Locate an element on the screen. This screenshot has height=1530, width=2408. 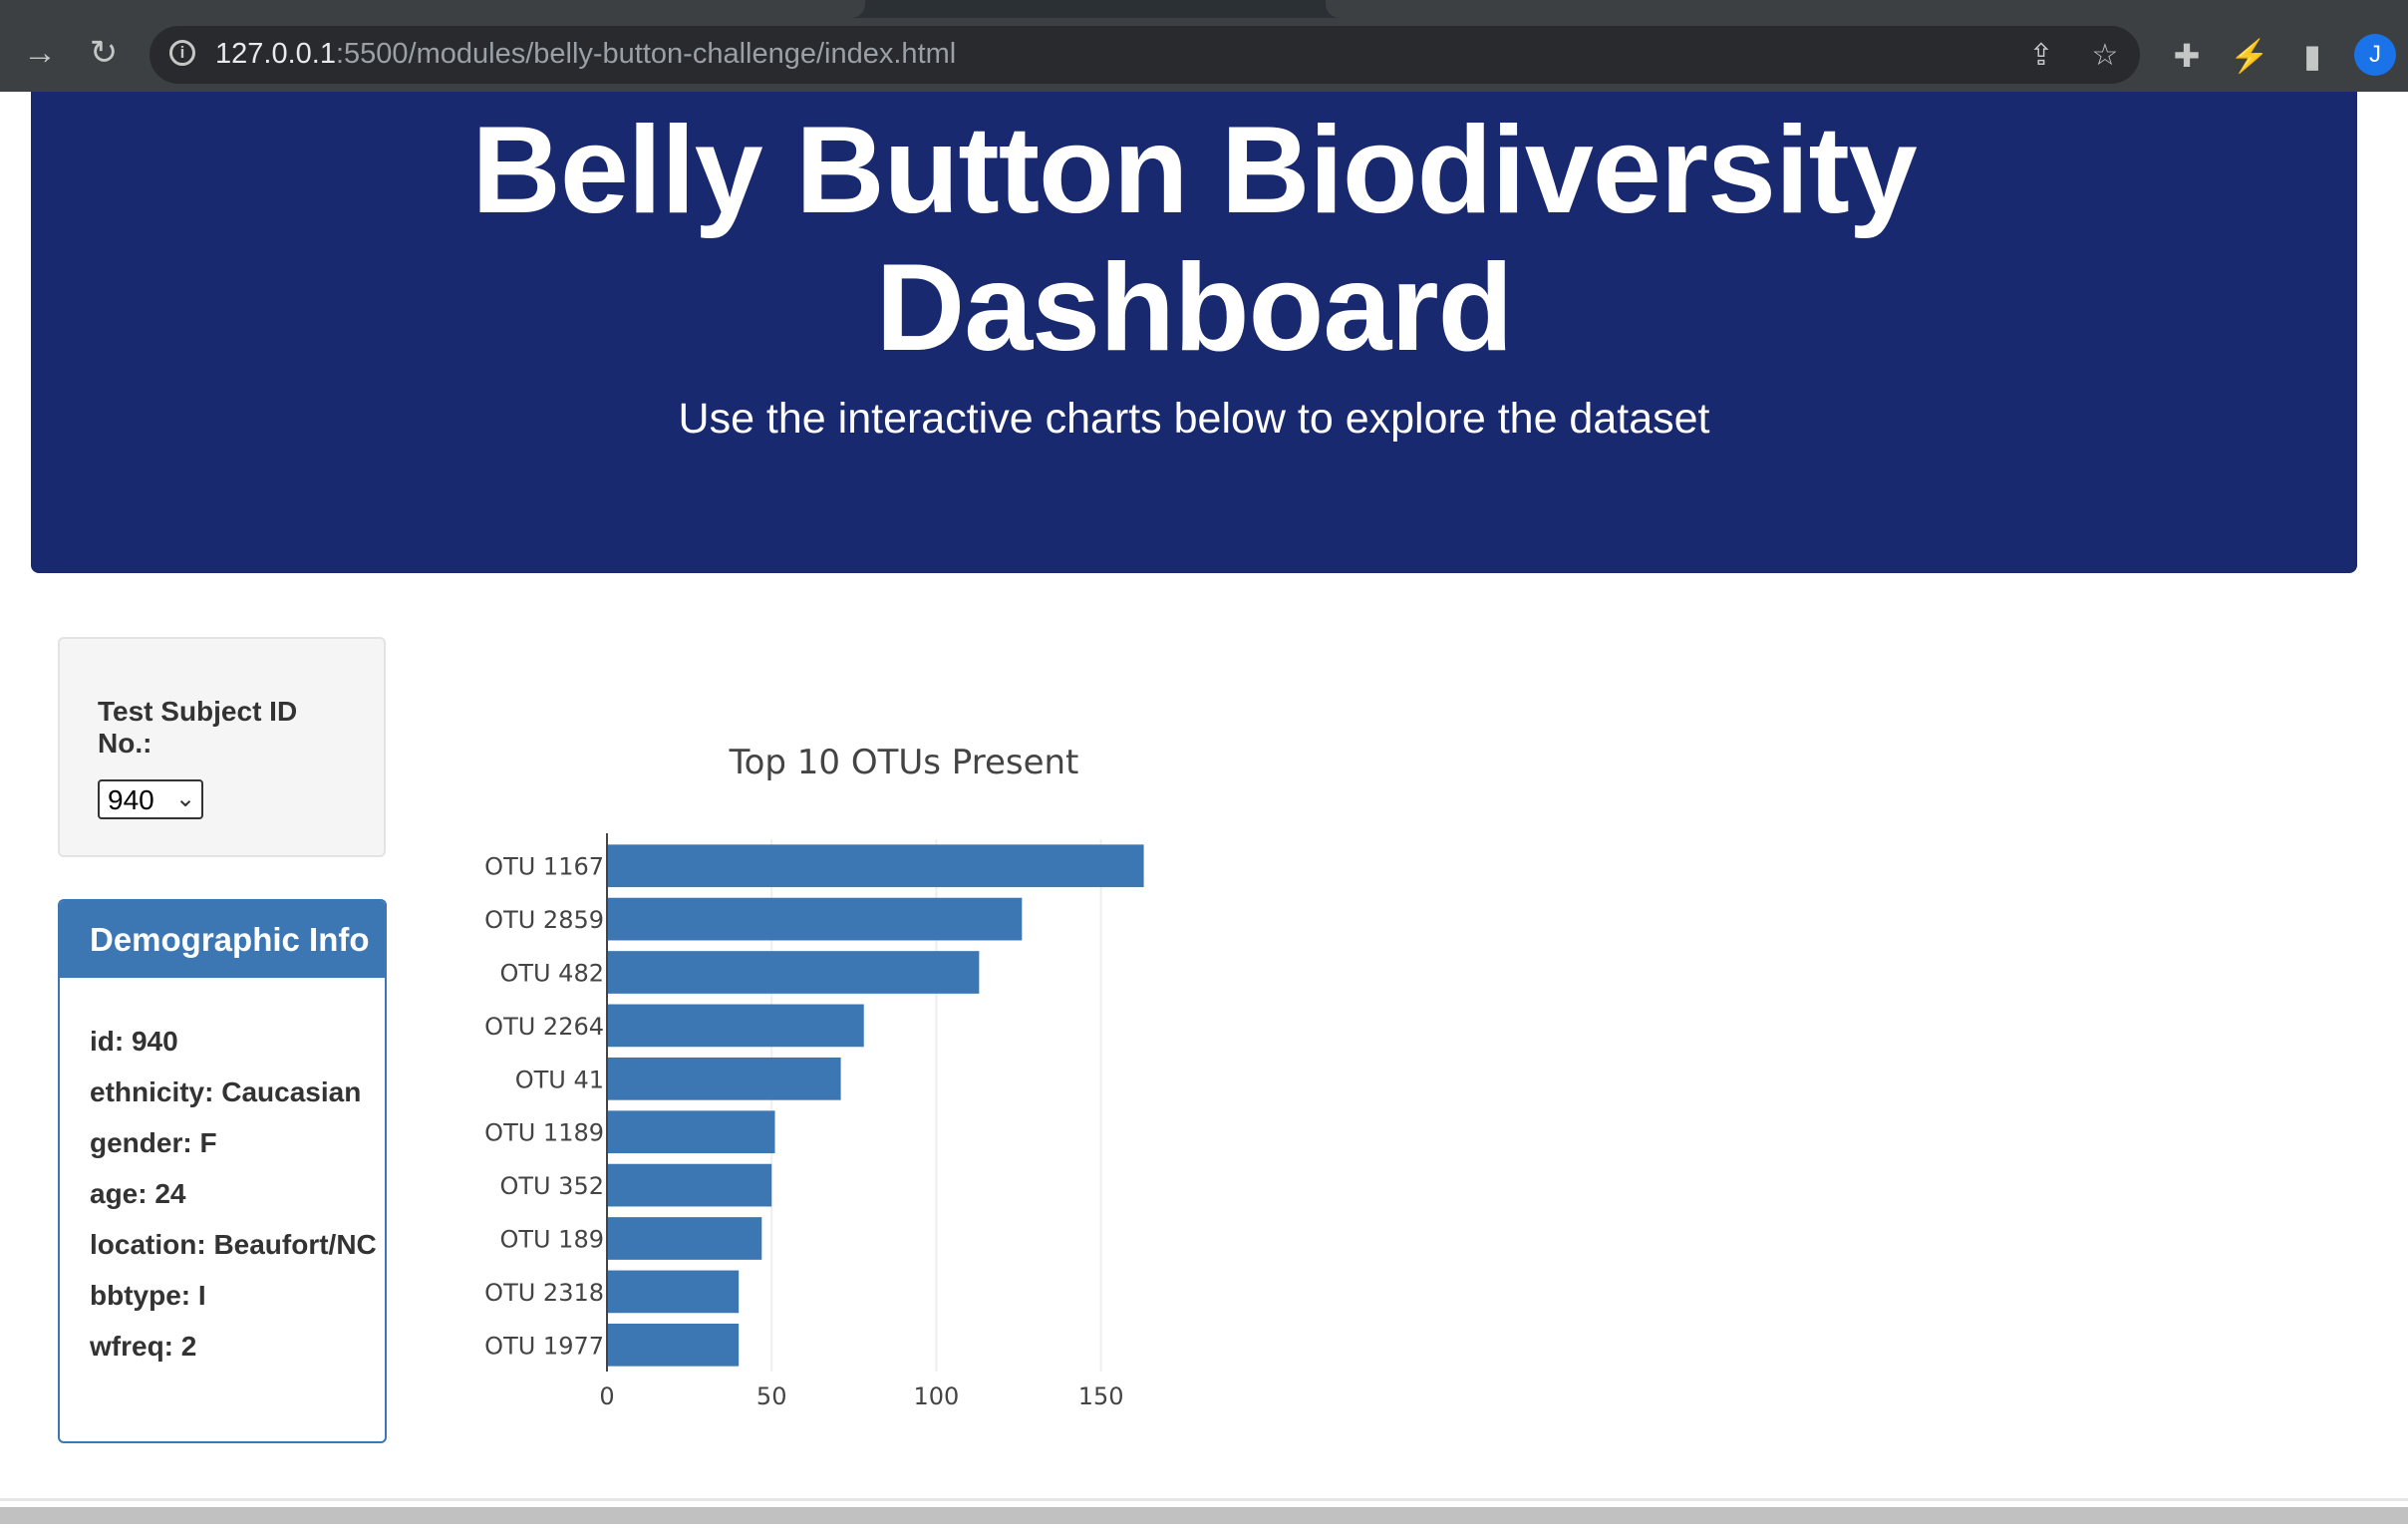
demographic-row: ethnicity: Caucasian is located at coordinates (226, 1091).